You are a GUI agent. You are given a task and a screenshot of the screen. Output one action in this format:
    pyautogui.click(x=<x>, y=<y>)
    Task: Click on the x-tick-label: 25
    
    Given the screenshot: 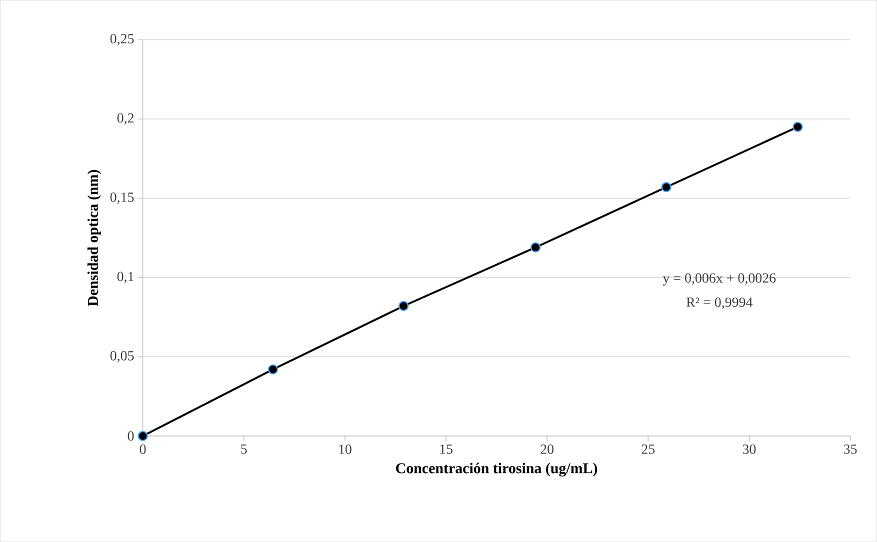 What is the action you would take?
    pyautogui.click(x=648, y=449)
    